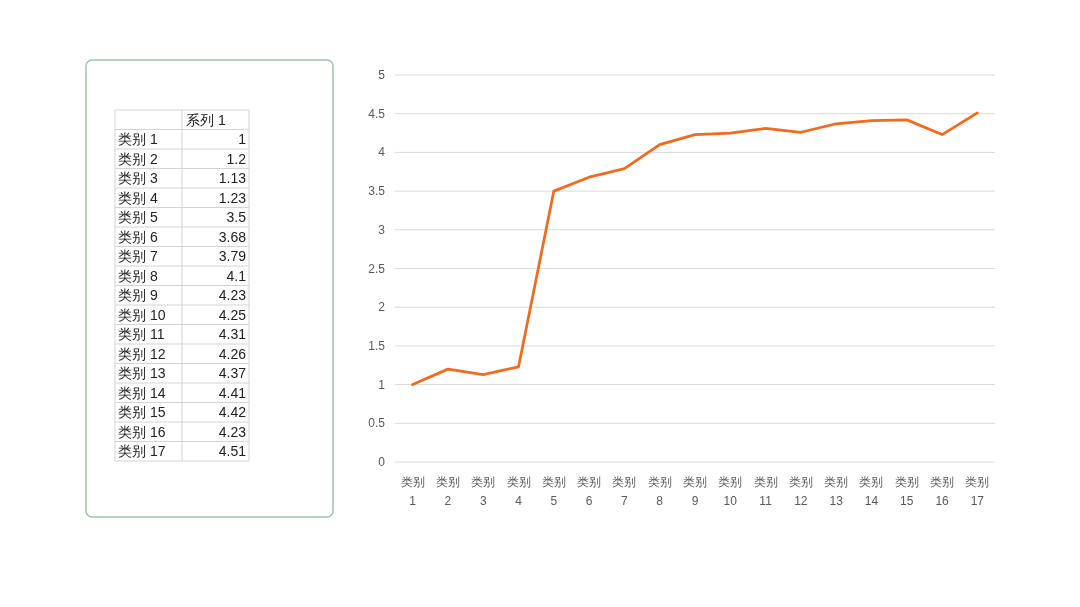 This screenshot has height=607, width=1080. I want to click on data-label: 4.42, so click(232, 412).